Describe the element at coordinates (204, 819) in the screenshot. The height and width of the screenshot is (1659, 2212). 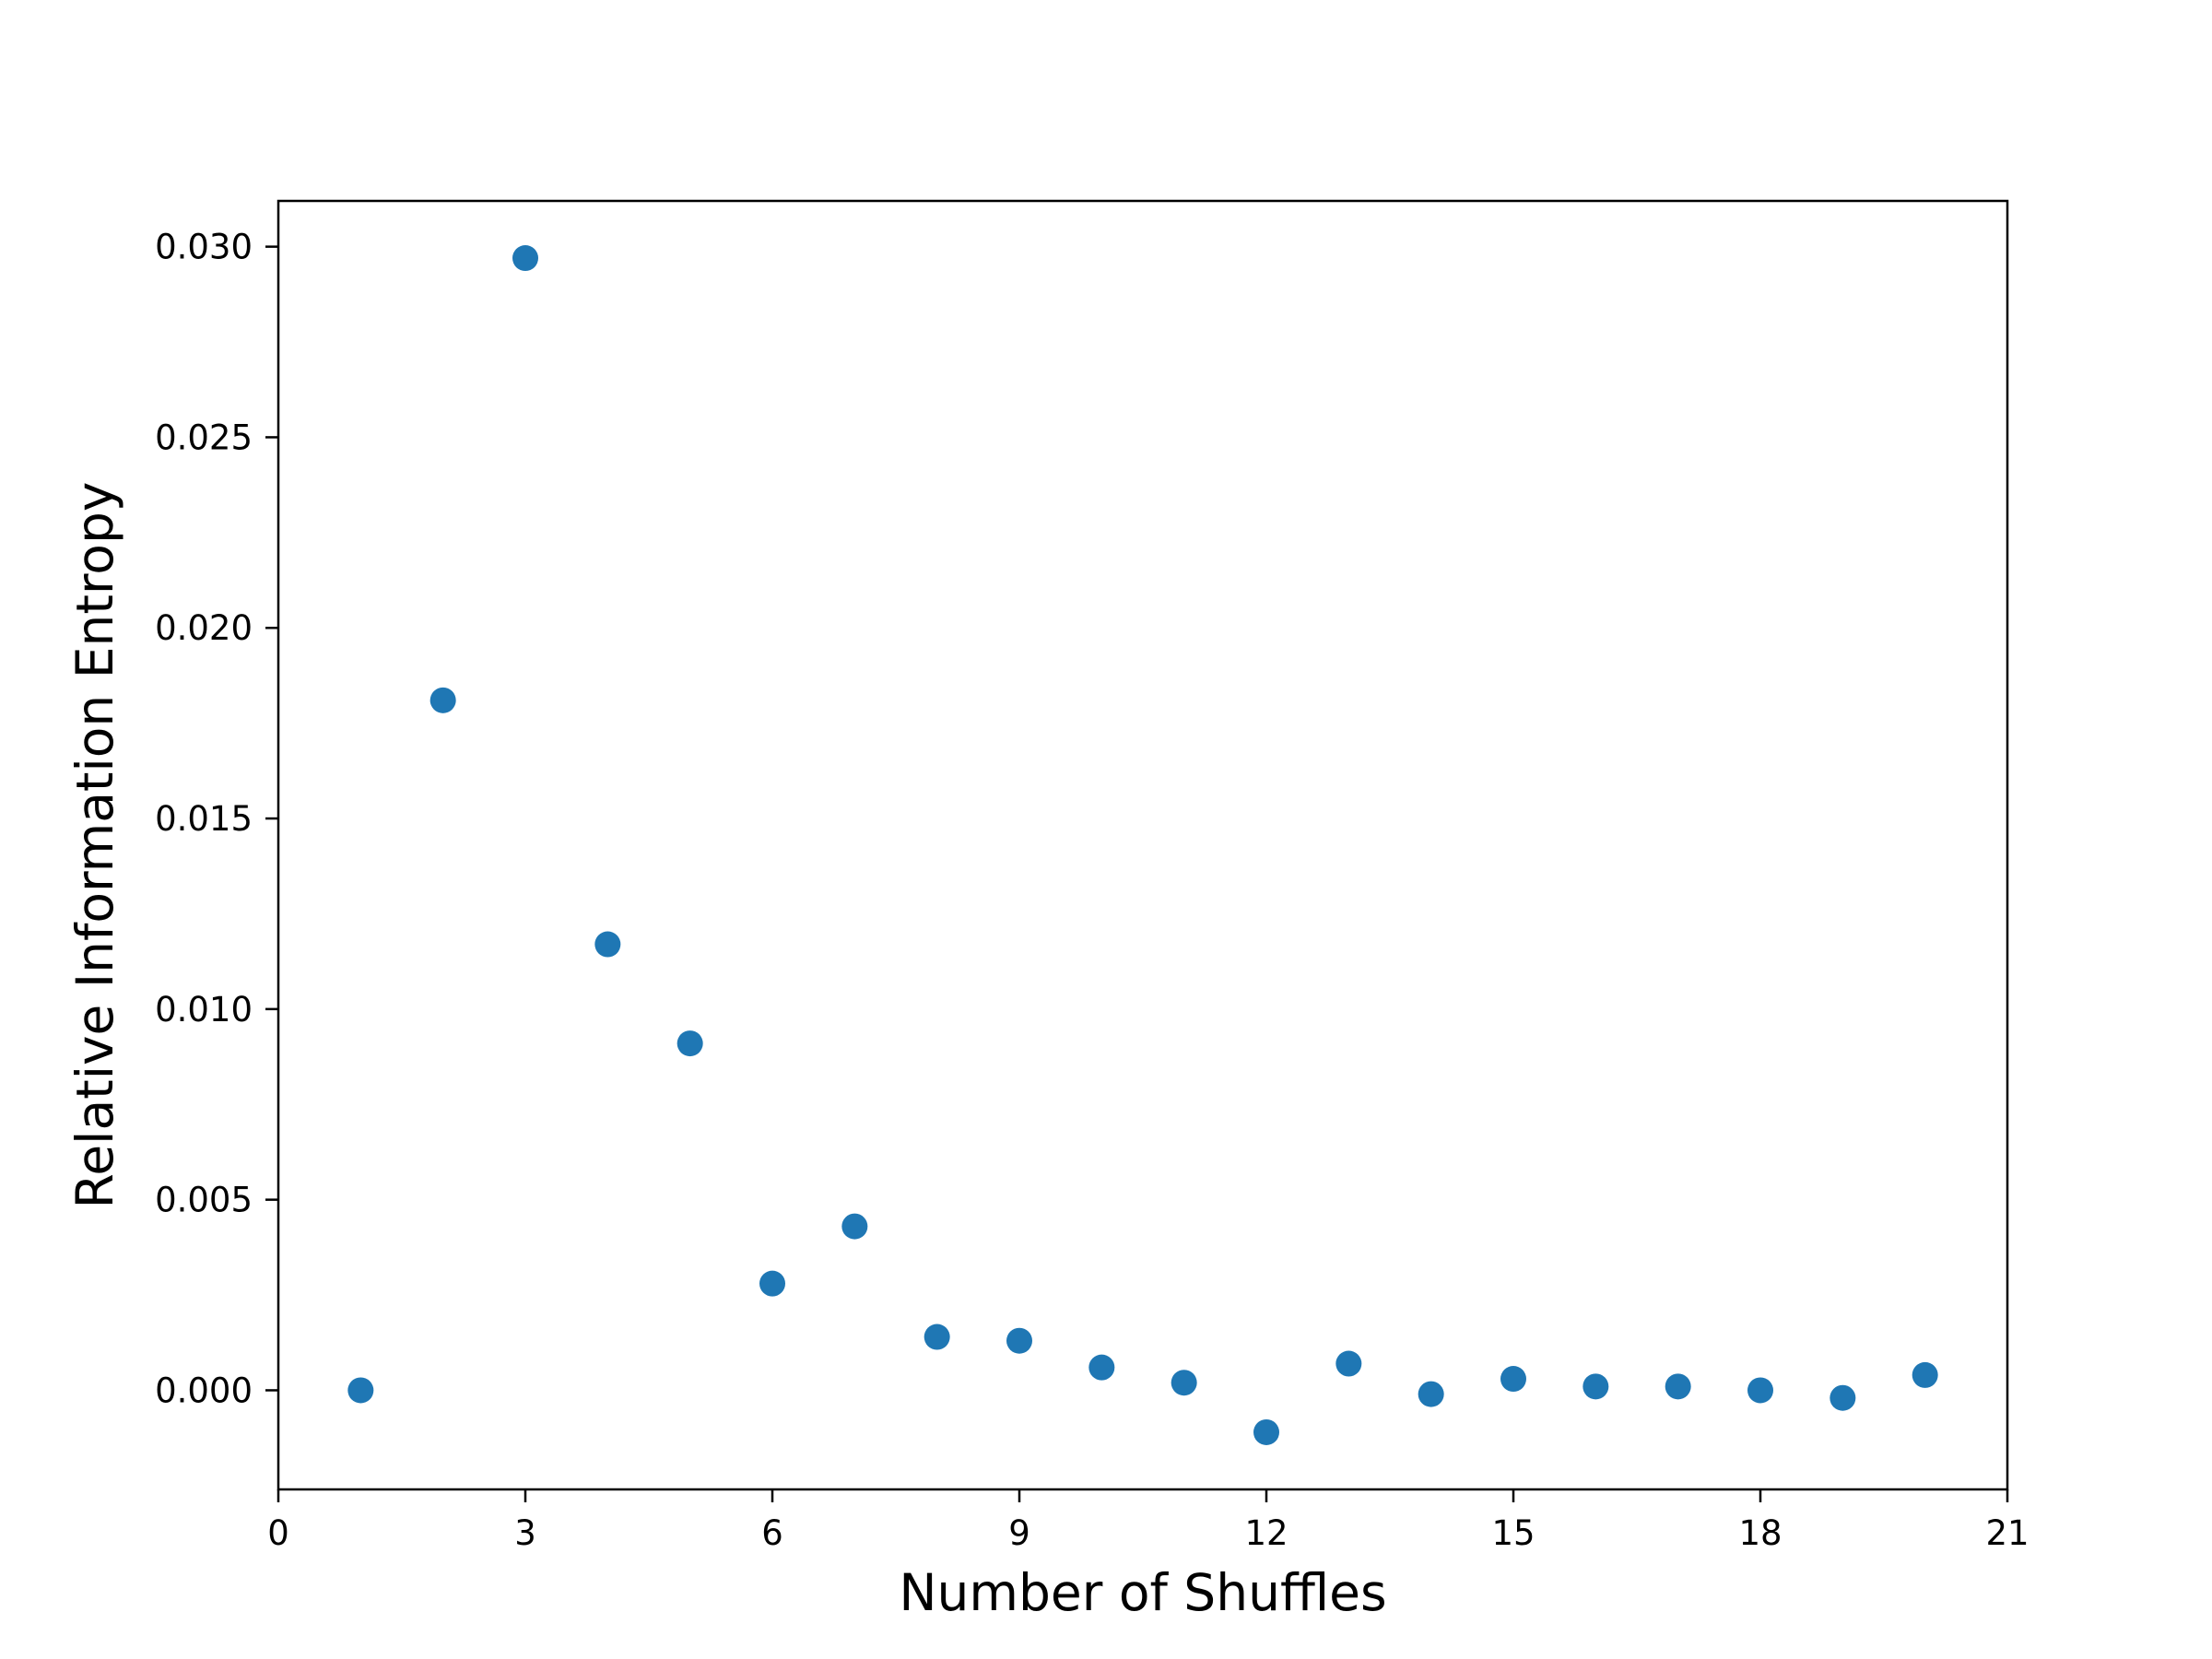
I see `y-tick-label: 0.015` at that location.